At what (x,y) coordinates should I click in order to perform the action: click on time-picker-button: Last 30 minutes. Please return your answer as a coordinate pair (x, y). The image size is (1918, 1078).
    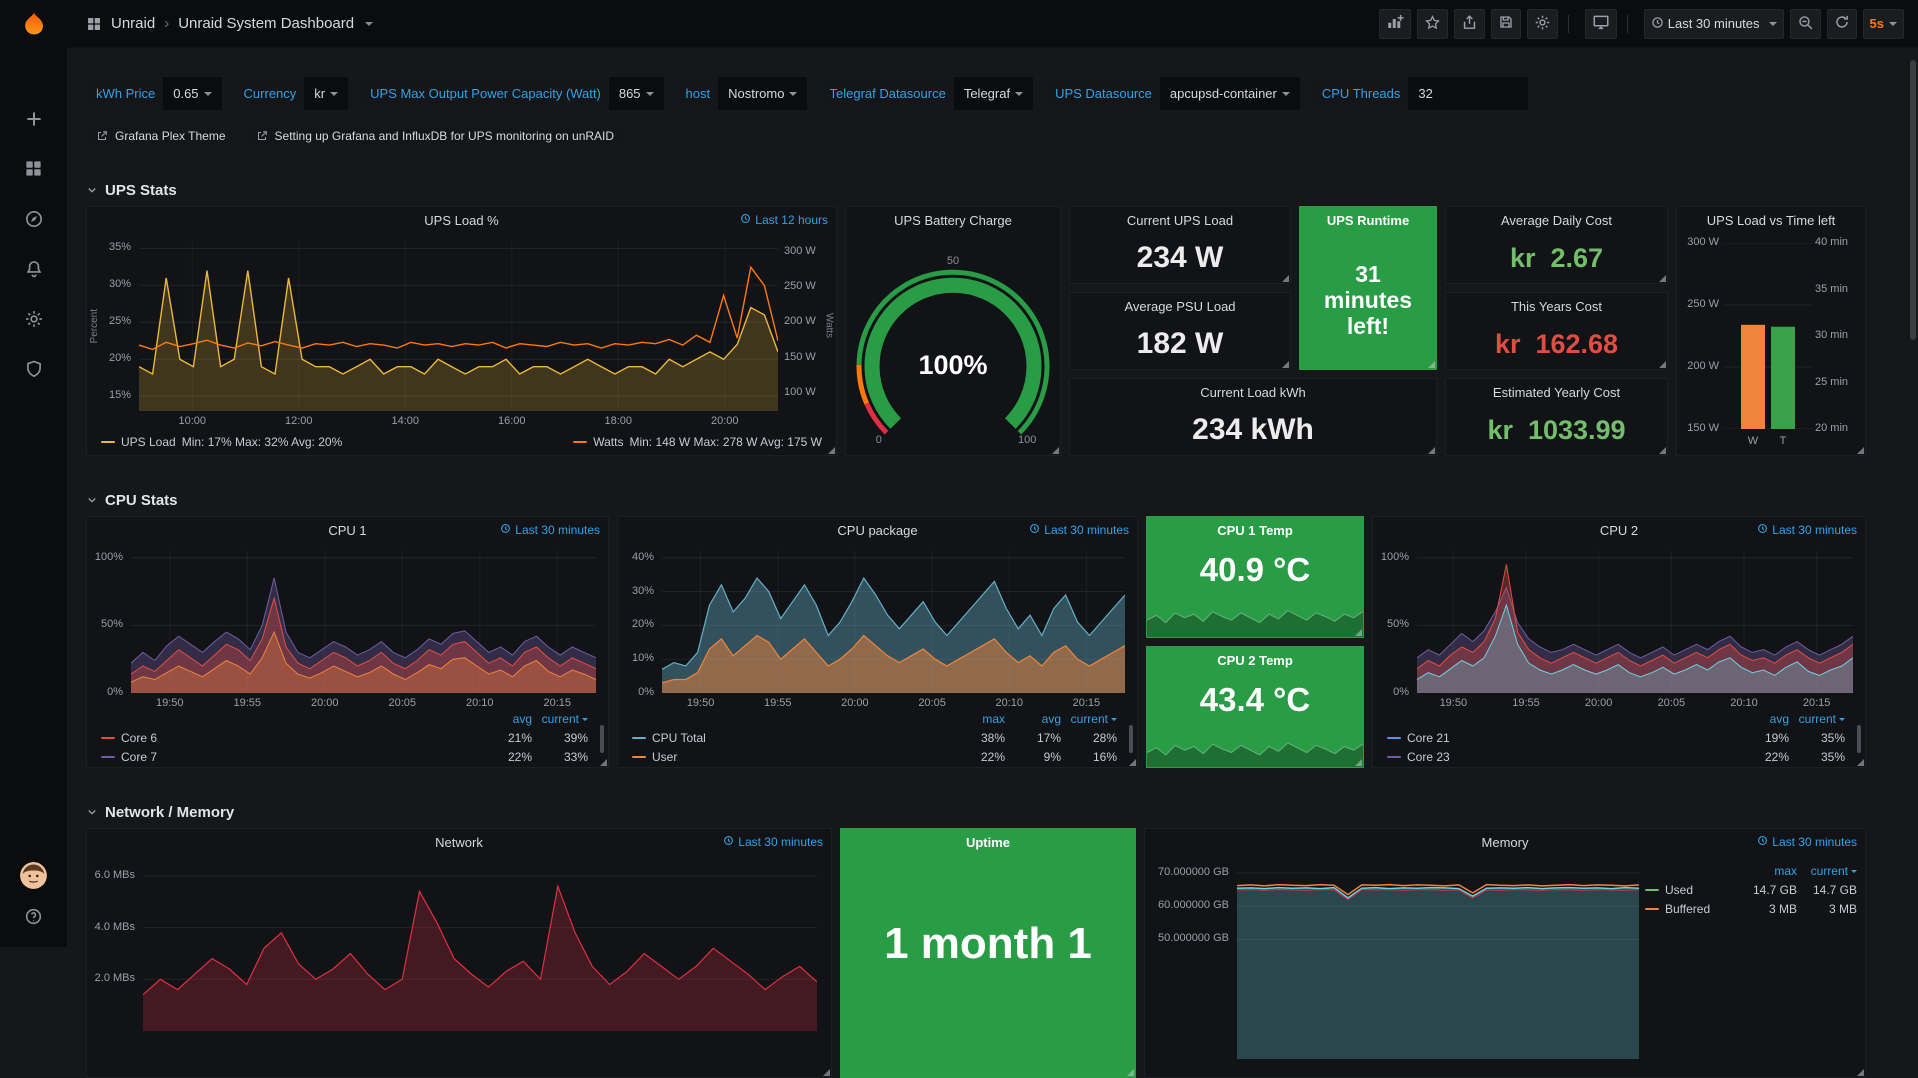
    Looking at the image, I should click on (1713, 23).